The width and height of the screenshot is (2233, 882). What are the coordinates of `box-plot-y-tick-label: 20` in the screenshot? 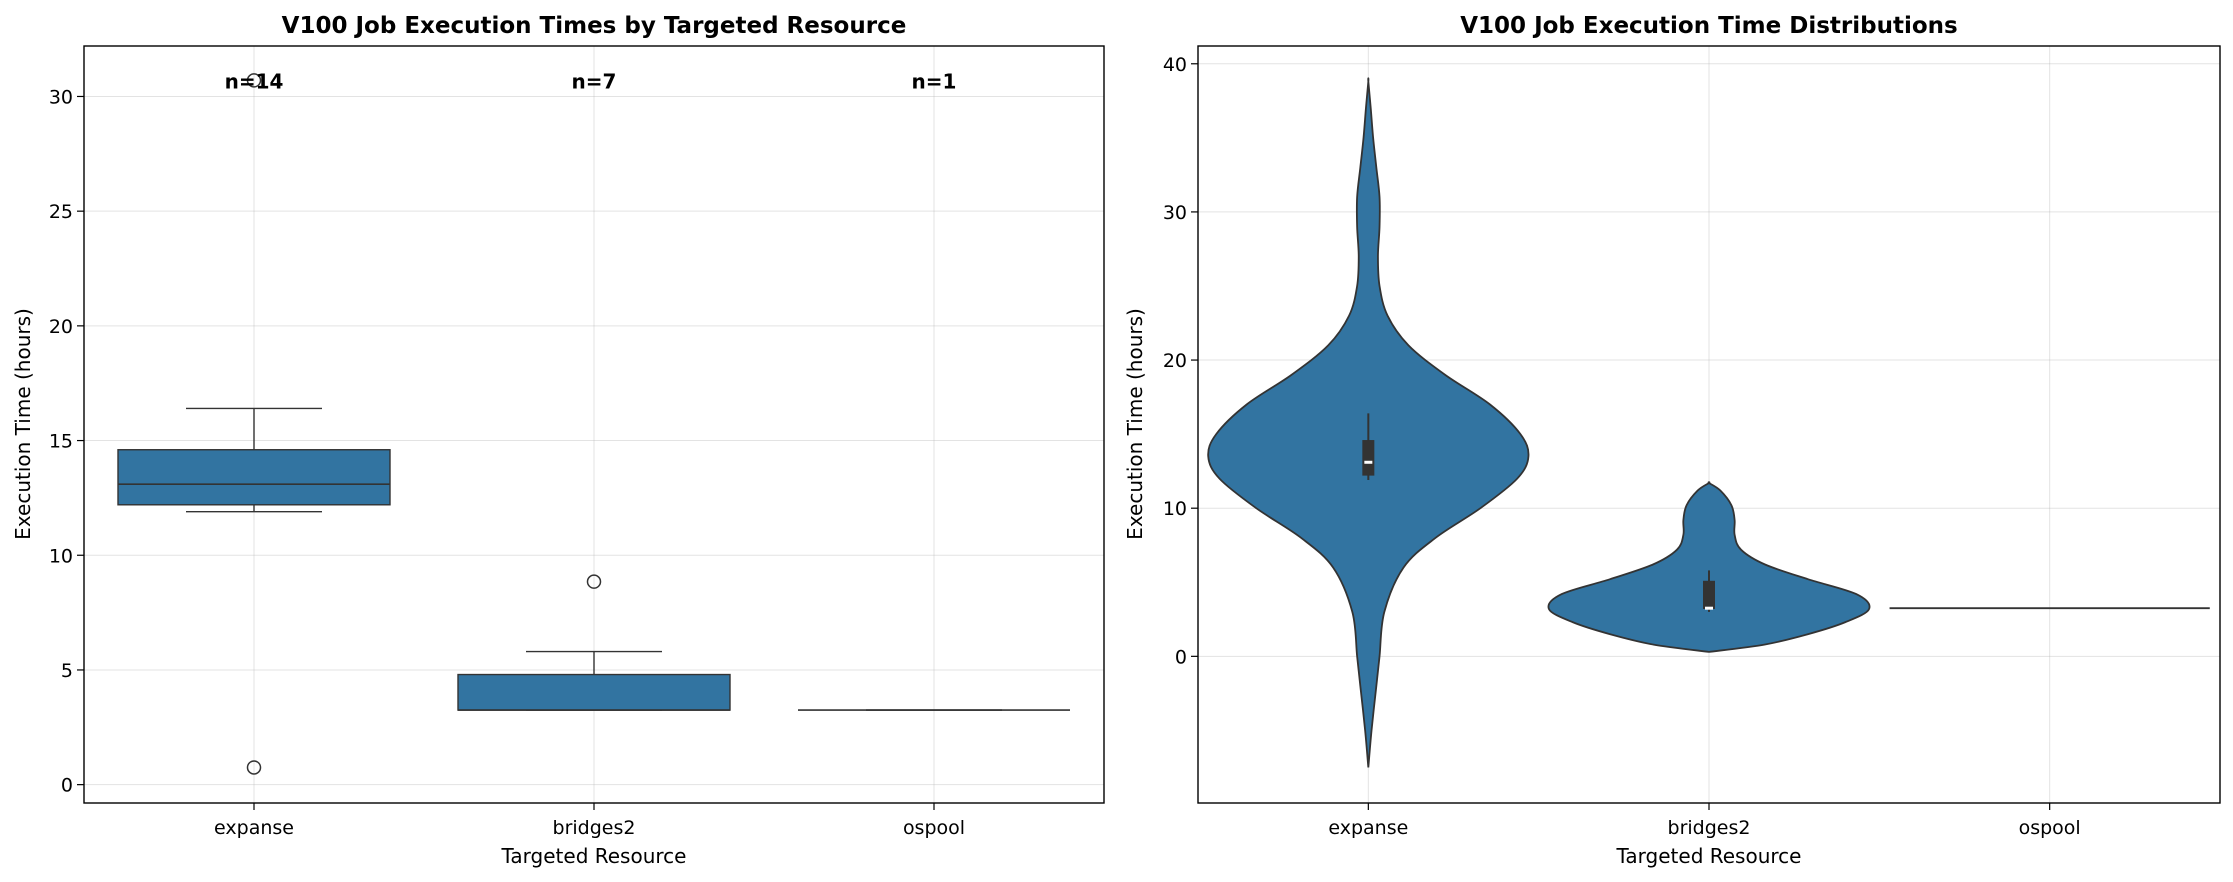 It's located at (61, 327).